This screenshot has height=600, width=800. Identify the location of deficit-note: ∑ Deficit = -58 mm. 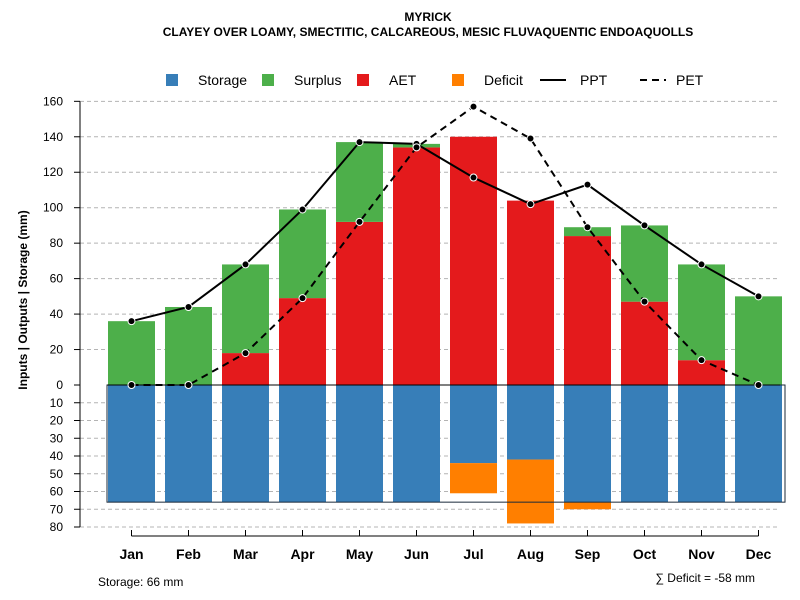
(705, 578).